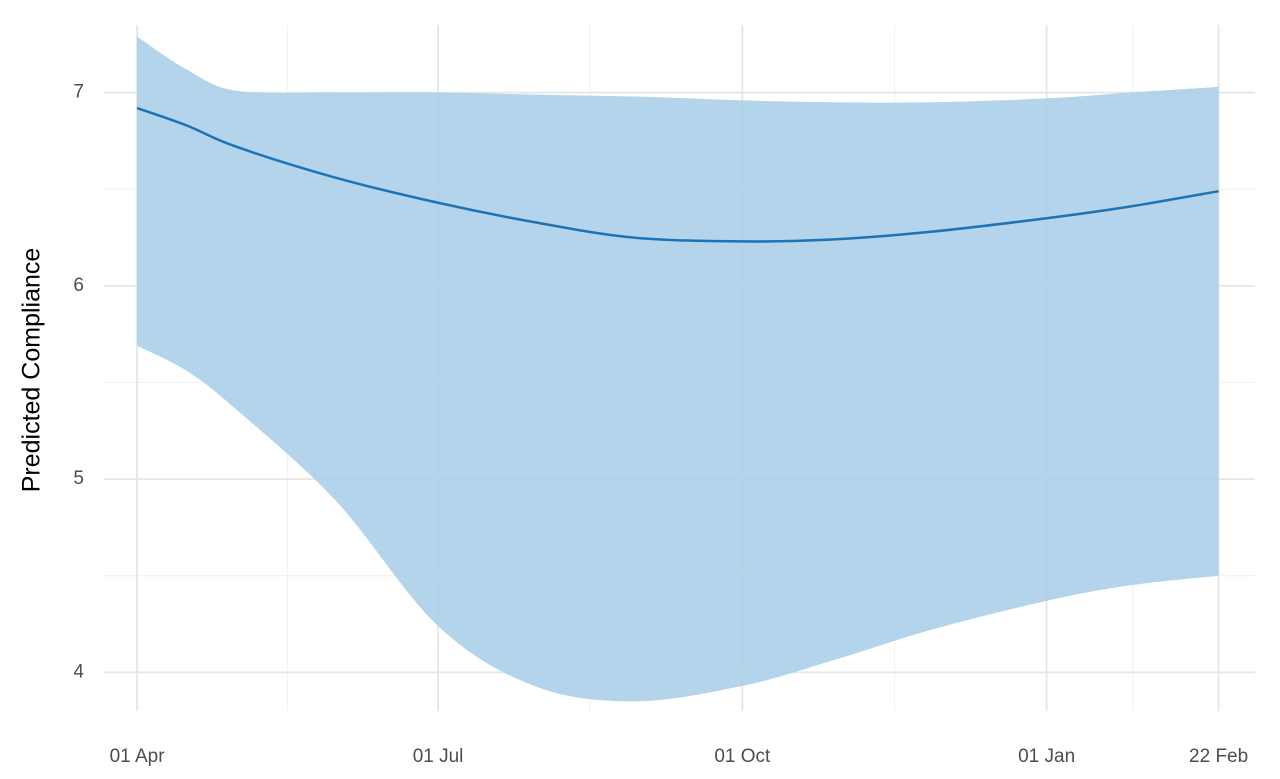  What do you see at coordinates (138, 756) in the screenshot?
I see `x-tick-label: 01 Apr` at bounding box center [138, 756].